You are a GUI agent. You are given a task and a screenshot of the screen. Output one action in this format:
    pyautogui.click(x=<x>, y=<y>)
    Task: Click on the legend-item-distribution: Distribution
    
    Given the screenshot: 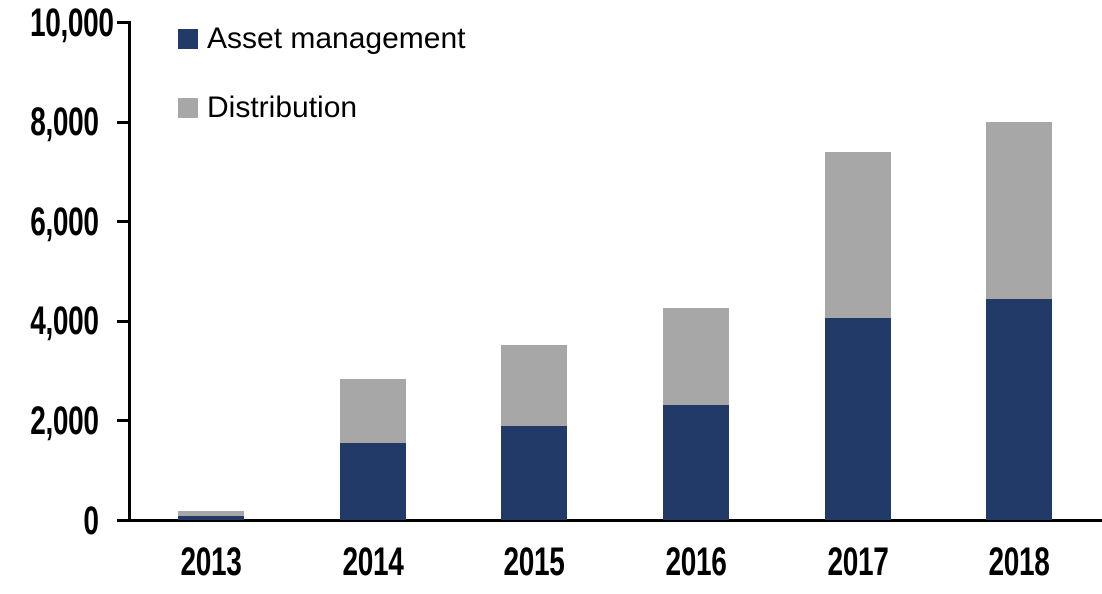 What is the action you would take?
    pyautogui.click(x=267, y=108)
    